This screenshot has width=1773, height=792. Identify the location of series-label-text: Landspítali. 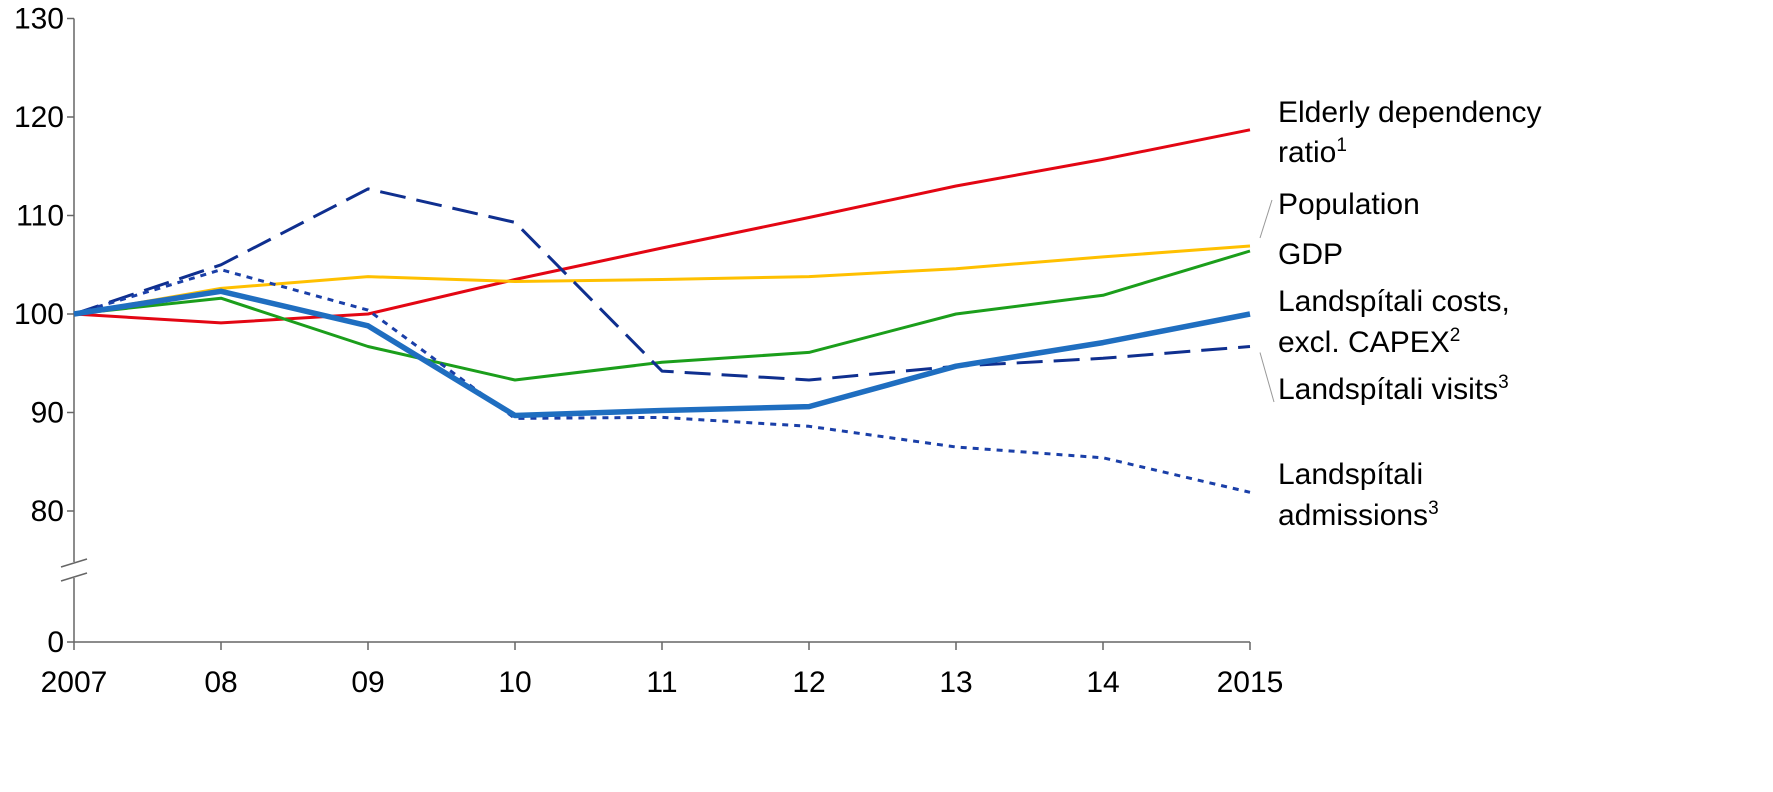
(1350, 474).